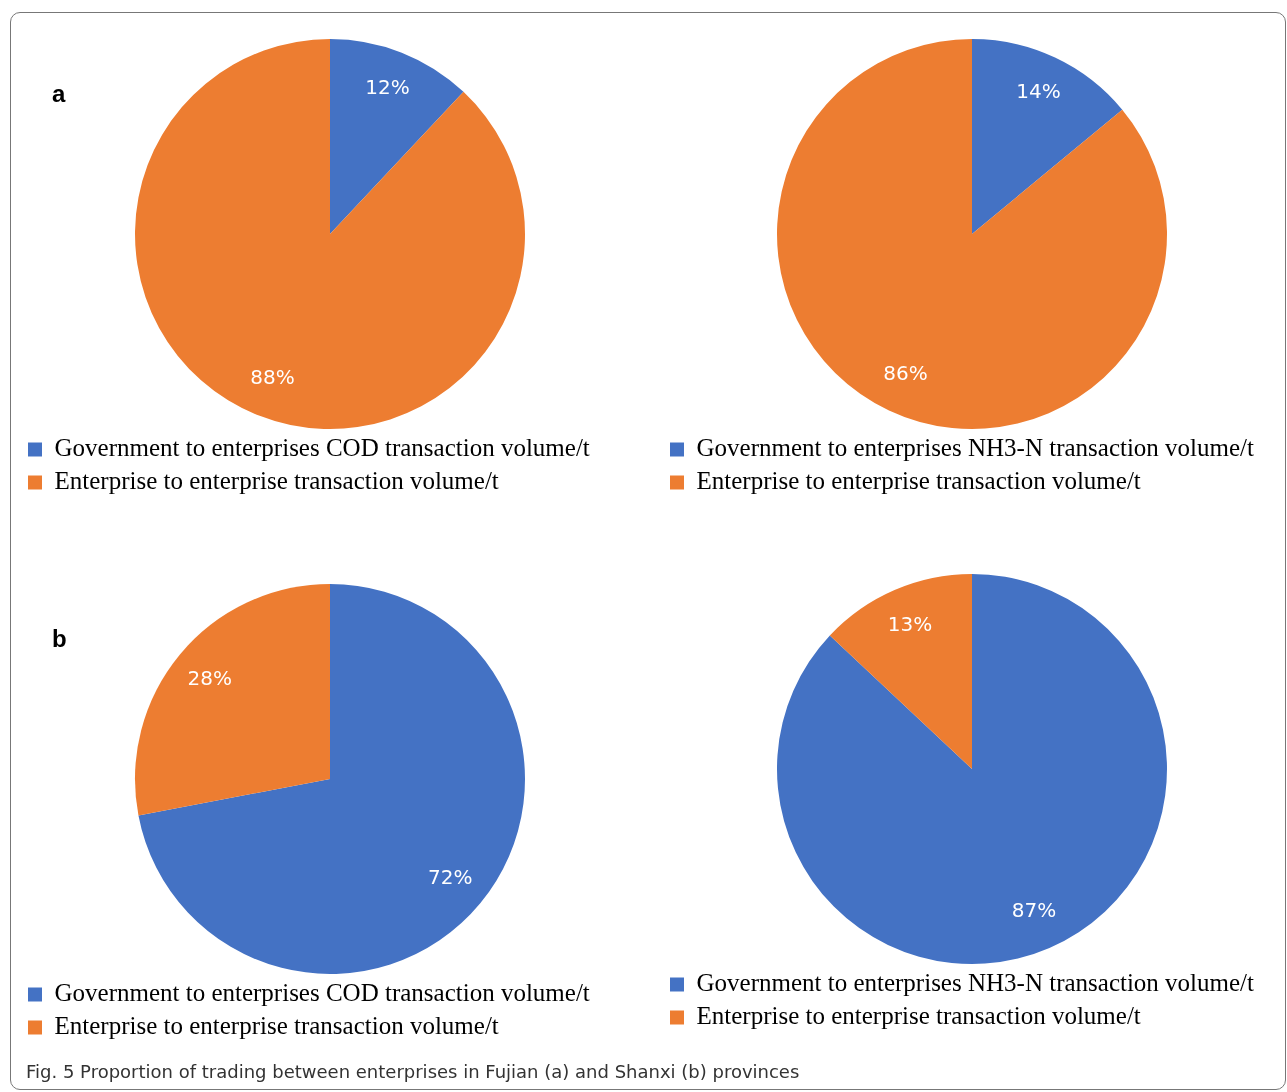 Image resolution: width=1287 pixels, height=1092 pixels. Describe the element at coordinates (1034, 910) in the screenshot. I see `data-label: 87%` at that location.